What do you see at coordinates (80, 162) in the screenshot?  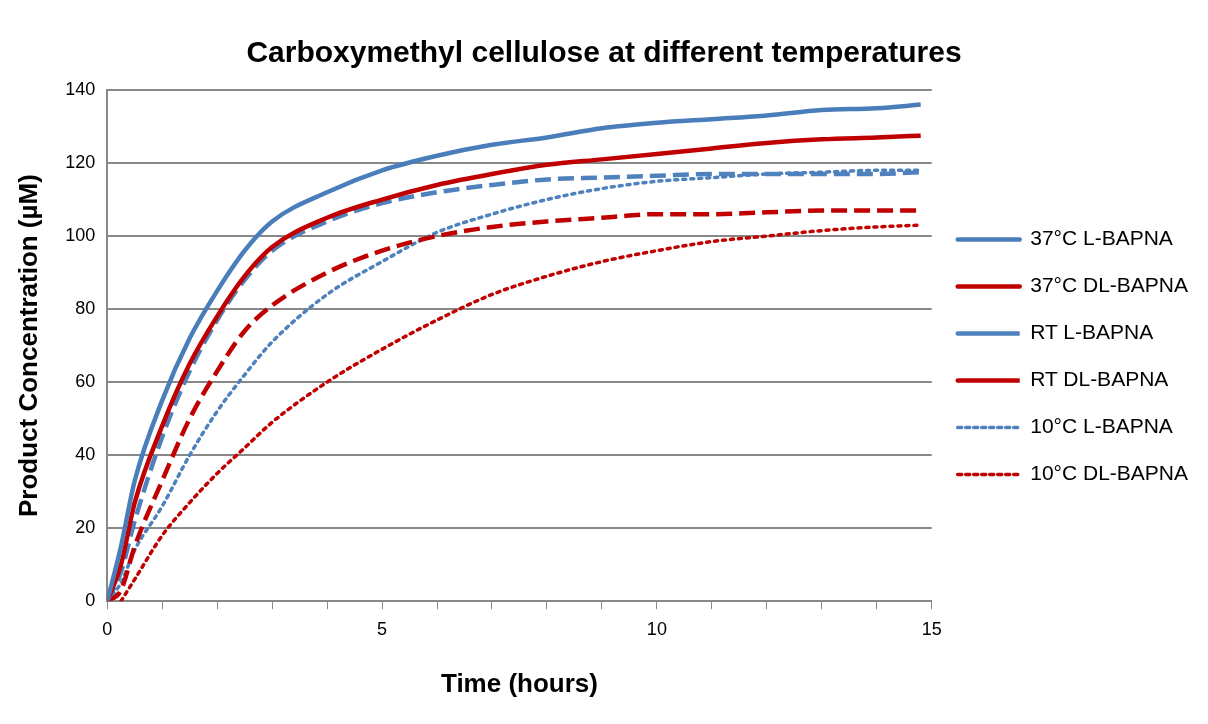 I see `y-tick-label: 120` at bounding box center [80, 162].